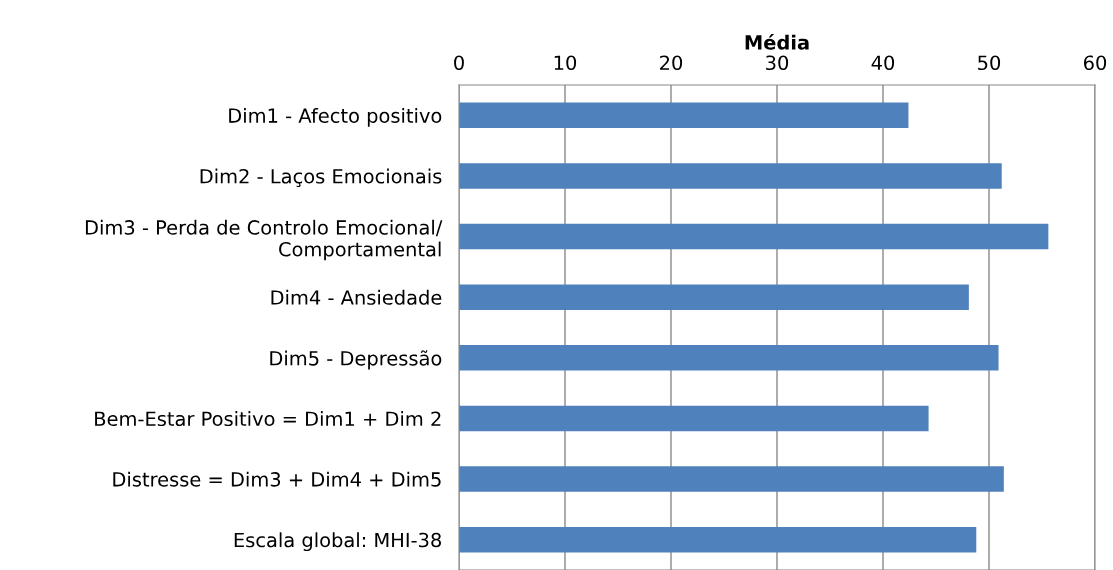  I want to click on x-tick-label: 30, so click(777, 63).